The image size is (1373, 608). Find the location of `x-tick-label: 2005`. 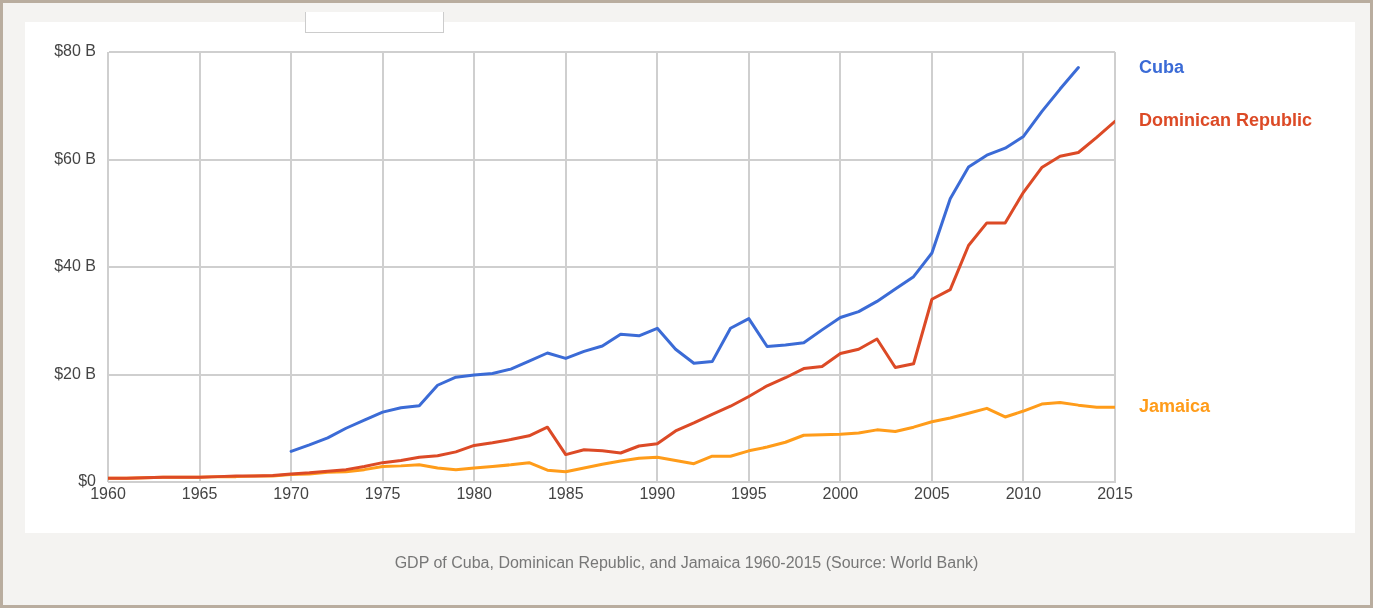

x-tick-label: 2005 is located at coordinates (932, 494).